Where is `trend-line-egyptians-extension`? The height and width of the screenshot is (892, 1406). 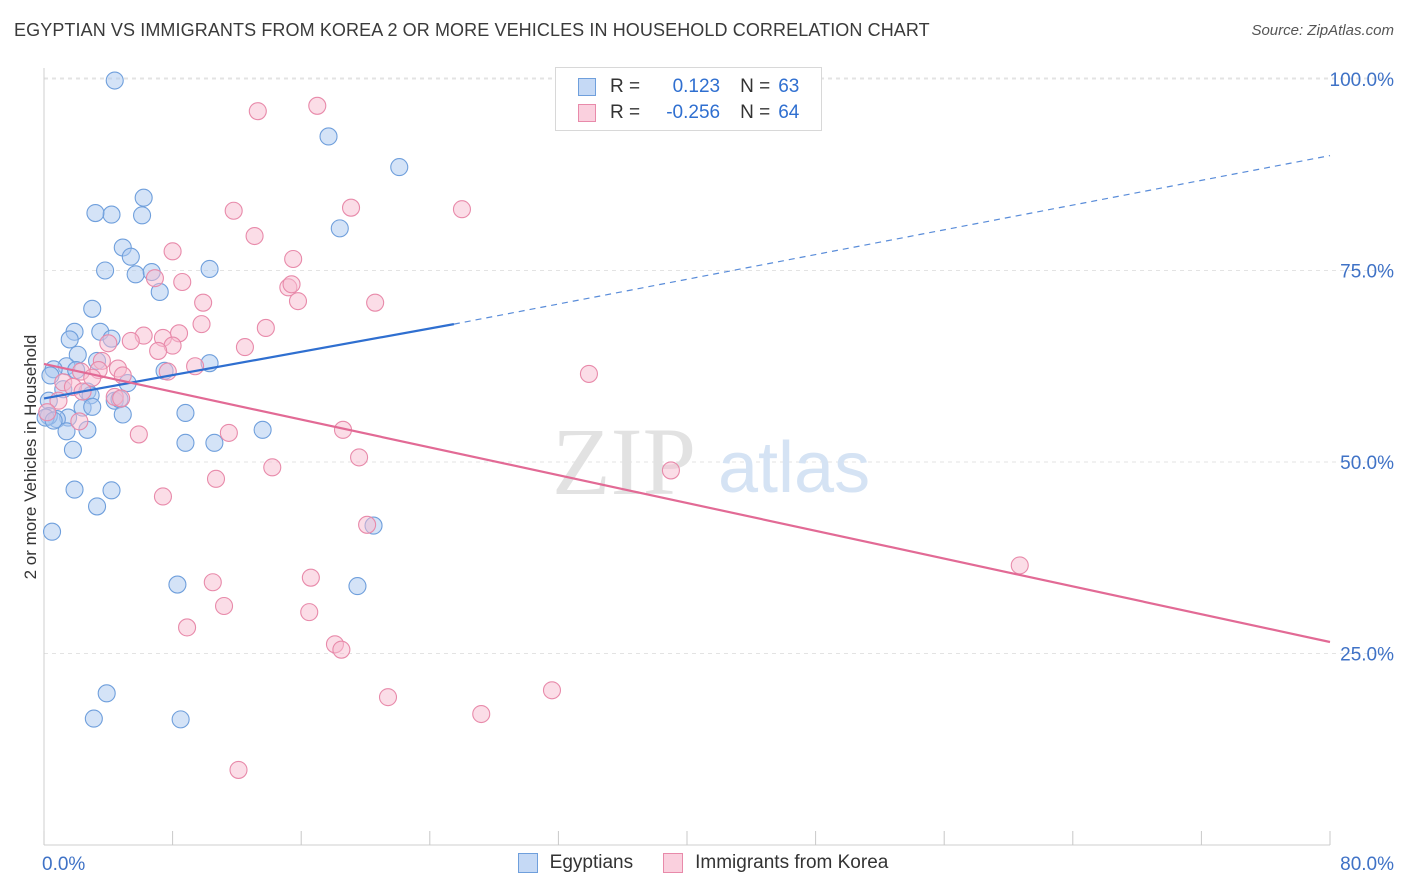 trend-line-egyptians-extension is located at coordinates (892, 240).